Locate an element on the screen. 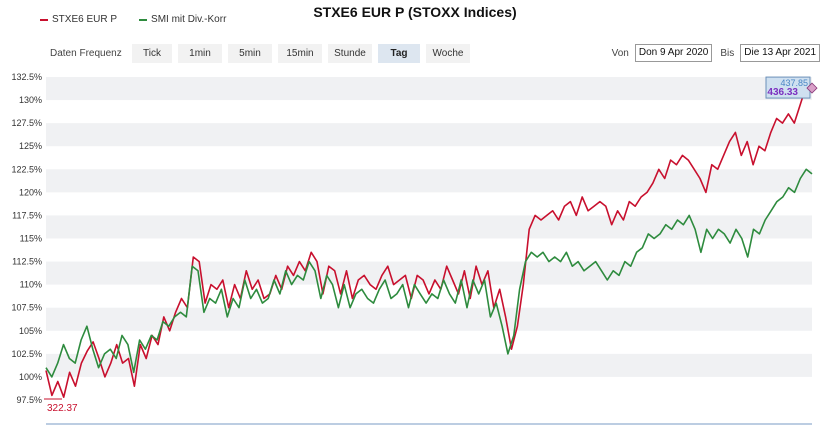 The width and height of the screenshot is (830, 435). chart-title: STXE6 EUR P (STOXX Indices) is located at coordinates (415, 12).